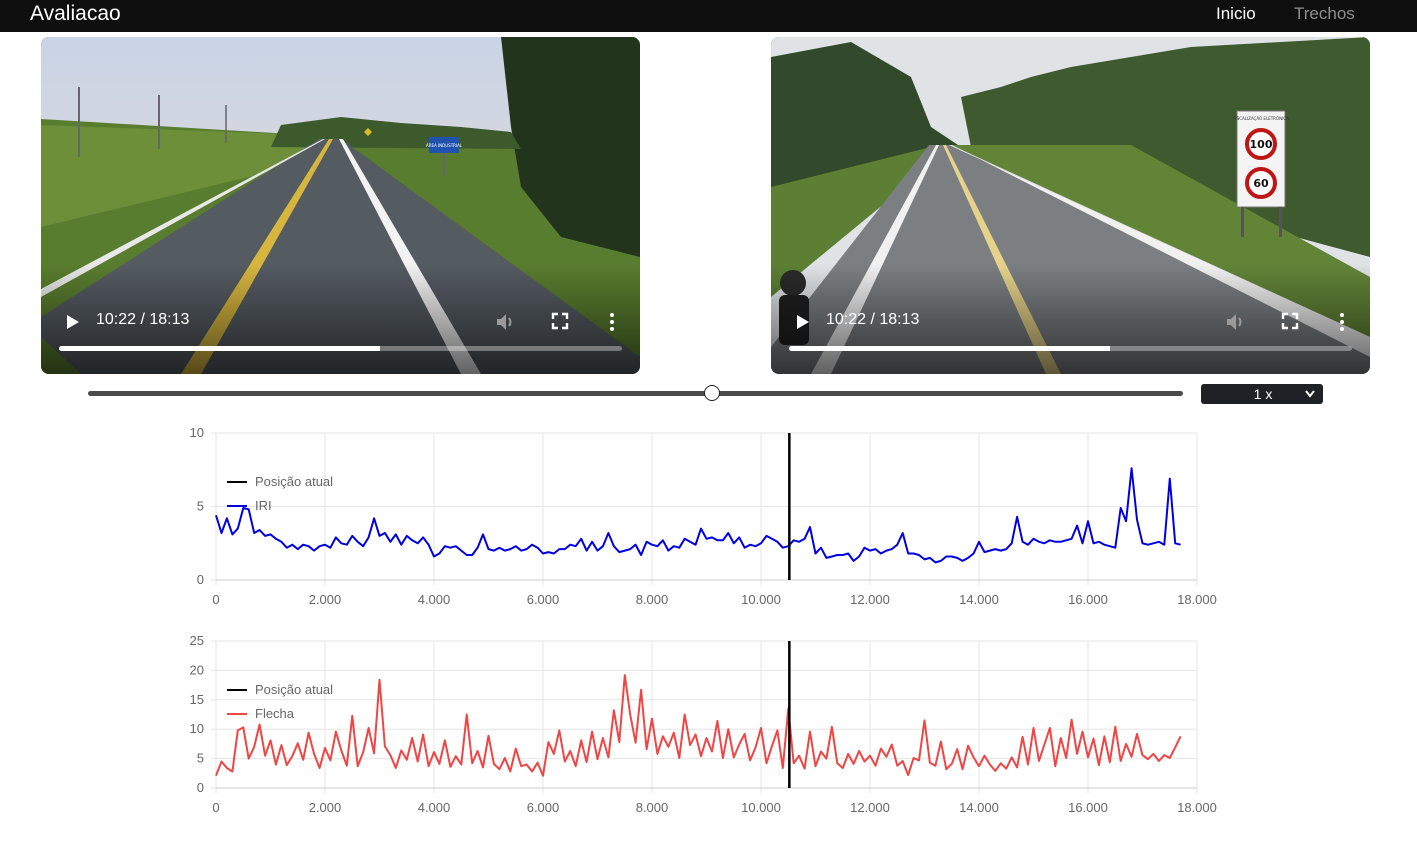 The image size is (1417, 855). I want to click on flecha-x-tick-label: 10.000, so click(761, 807).